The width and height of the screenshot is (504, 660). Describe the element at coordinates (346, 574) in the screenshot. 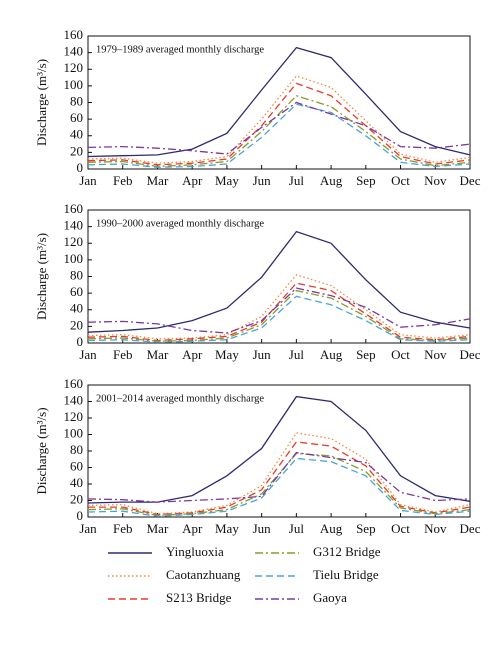

I see `legend-label: Tielu Bridge` at that location.